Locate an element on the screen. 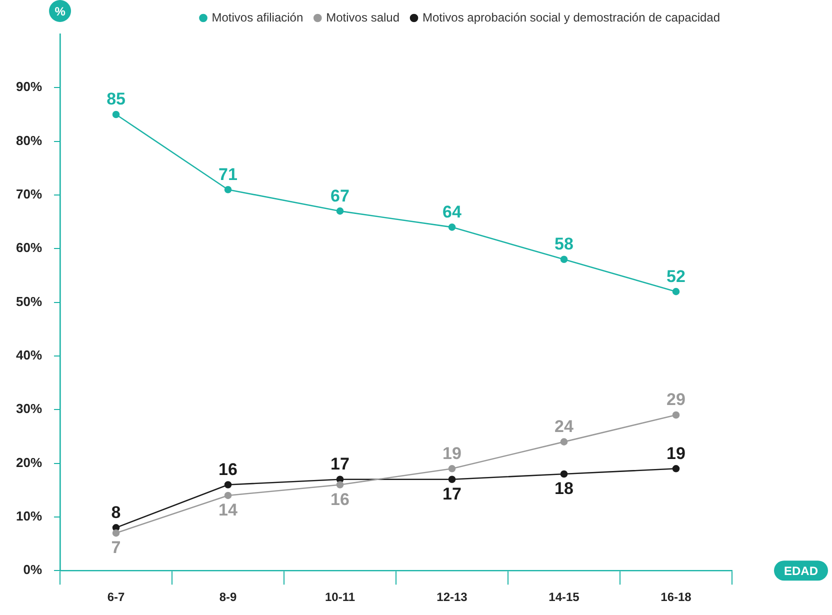 This screenshot has height=615, width=832. x-tick-label: 8-9 is located at coordinates (228, 597).